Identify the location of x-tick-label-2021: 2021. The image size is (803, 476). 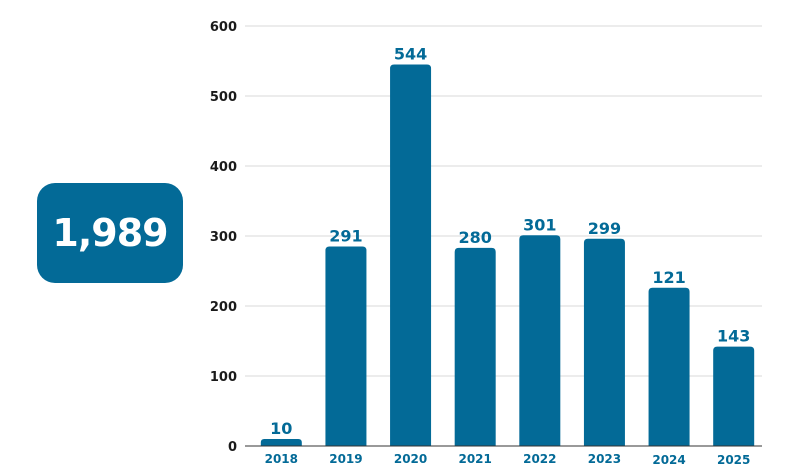
(474, 459).